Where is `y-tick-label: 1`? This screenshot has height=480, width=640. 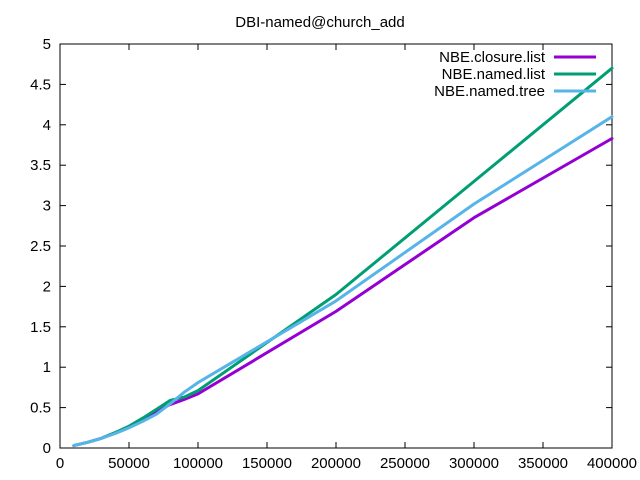 y-tick-label: 1 is located at coordinates (47, 367).